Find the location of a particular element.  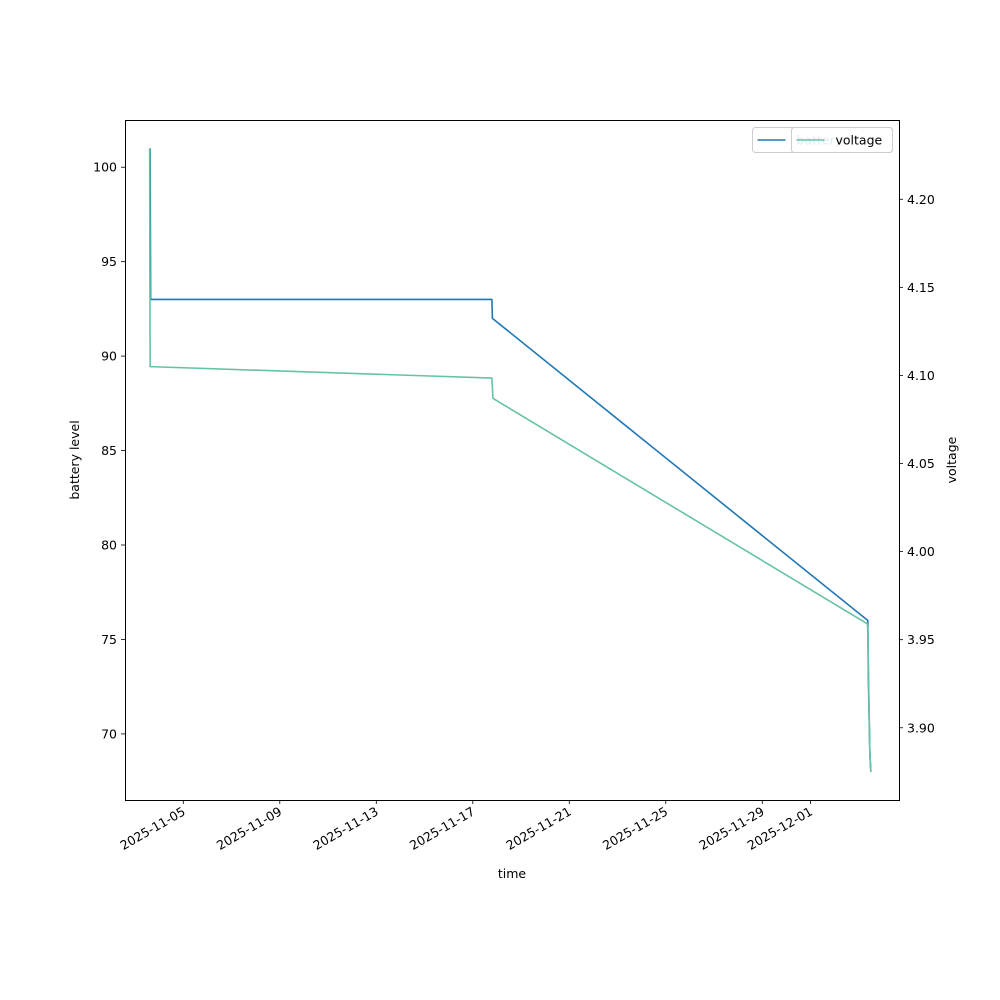

legend-voltage: voltage is located at coordinates (842, 140).